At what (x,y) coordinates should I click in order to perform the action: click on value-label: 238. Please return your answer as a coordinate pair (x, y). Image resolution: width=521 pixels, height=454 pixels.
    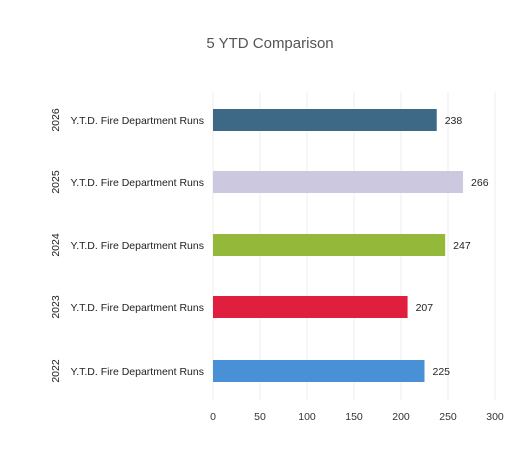
    Looking at the image, I should click on (454, 121).